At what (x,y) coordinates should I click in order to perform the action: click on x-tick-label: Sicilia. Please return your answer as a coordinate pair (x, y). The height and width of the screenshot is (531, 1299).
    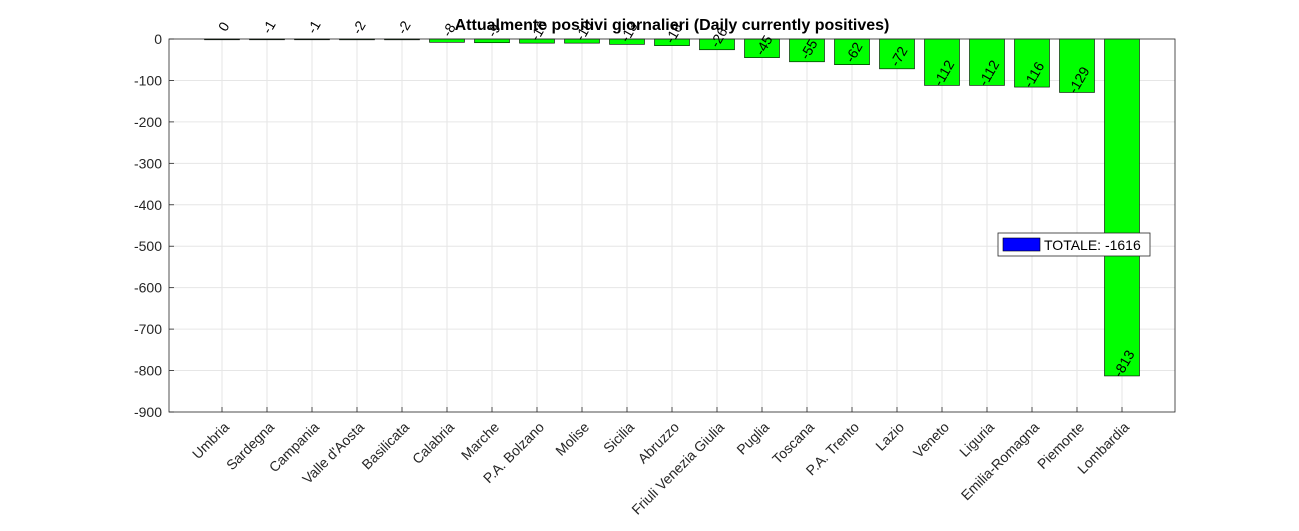
    Looking at the image, I should click on (618, 437).